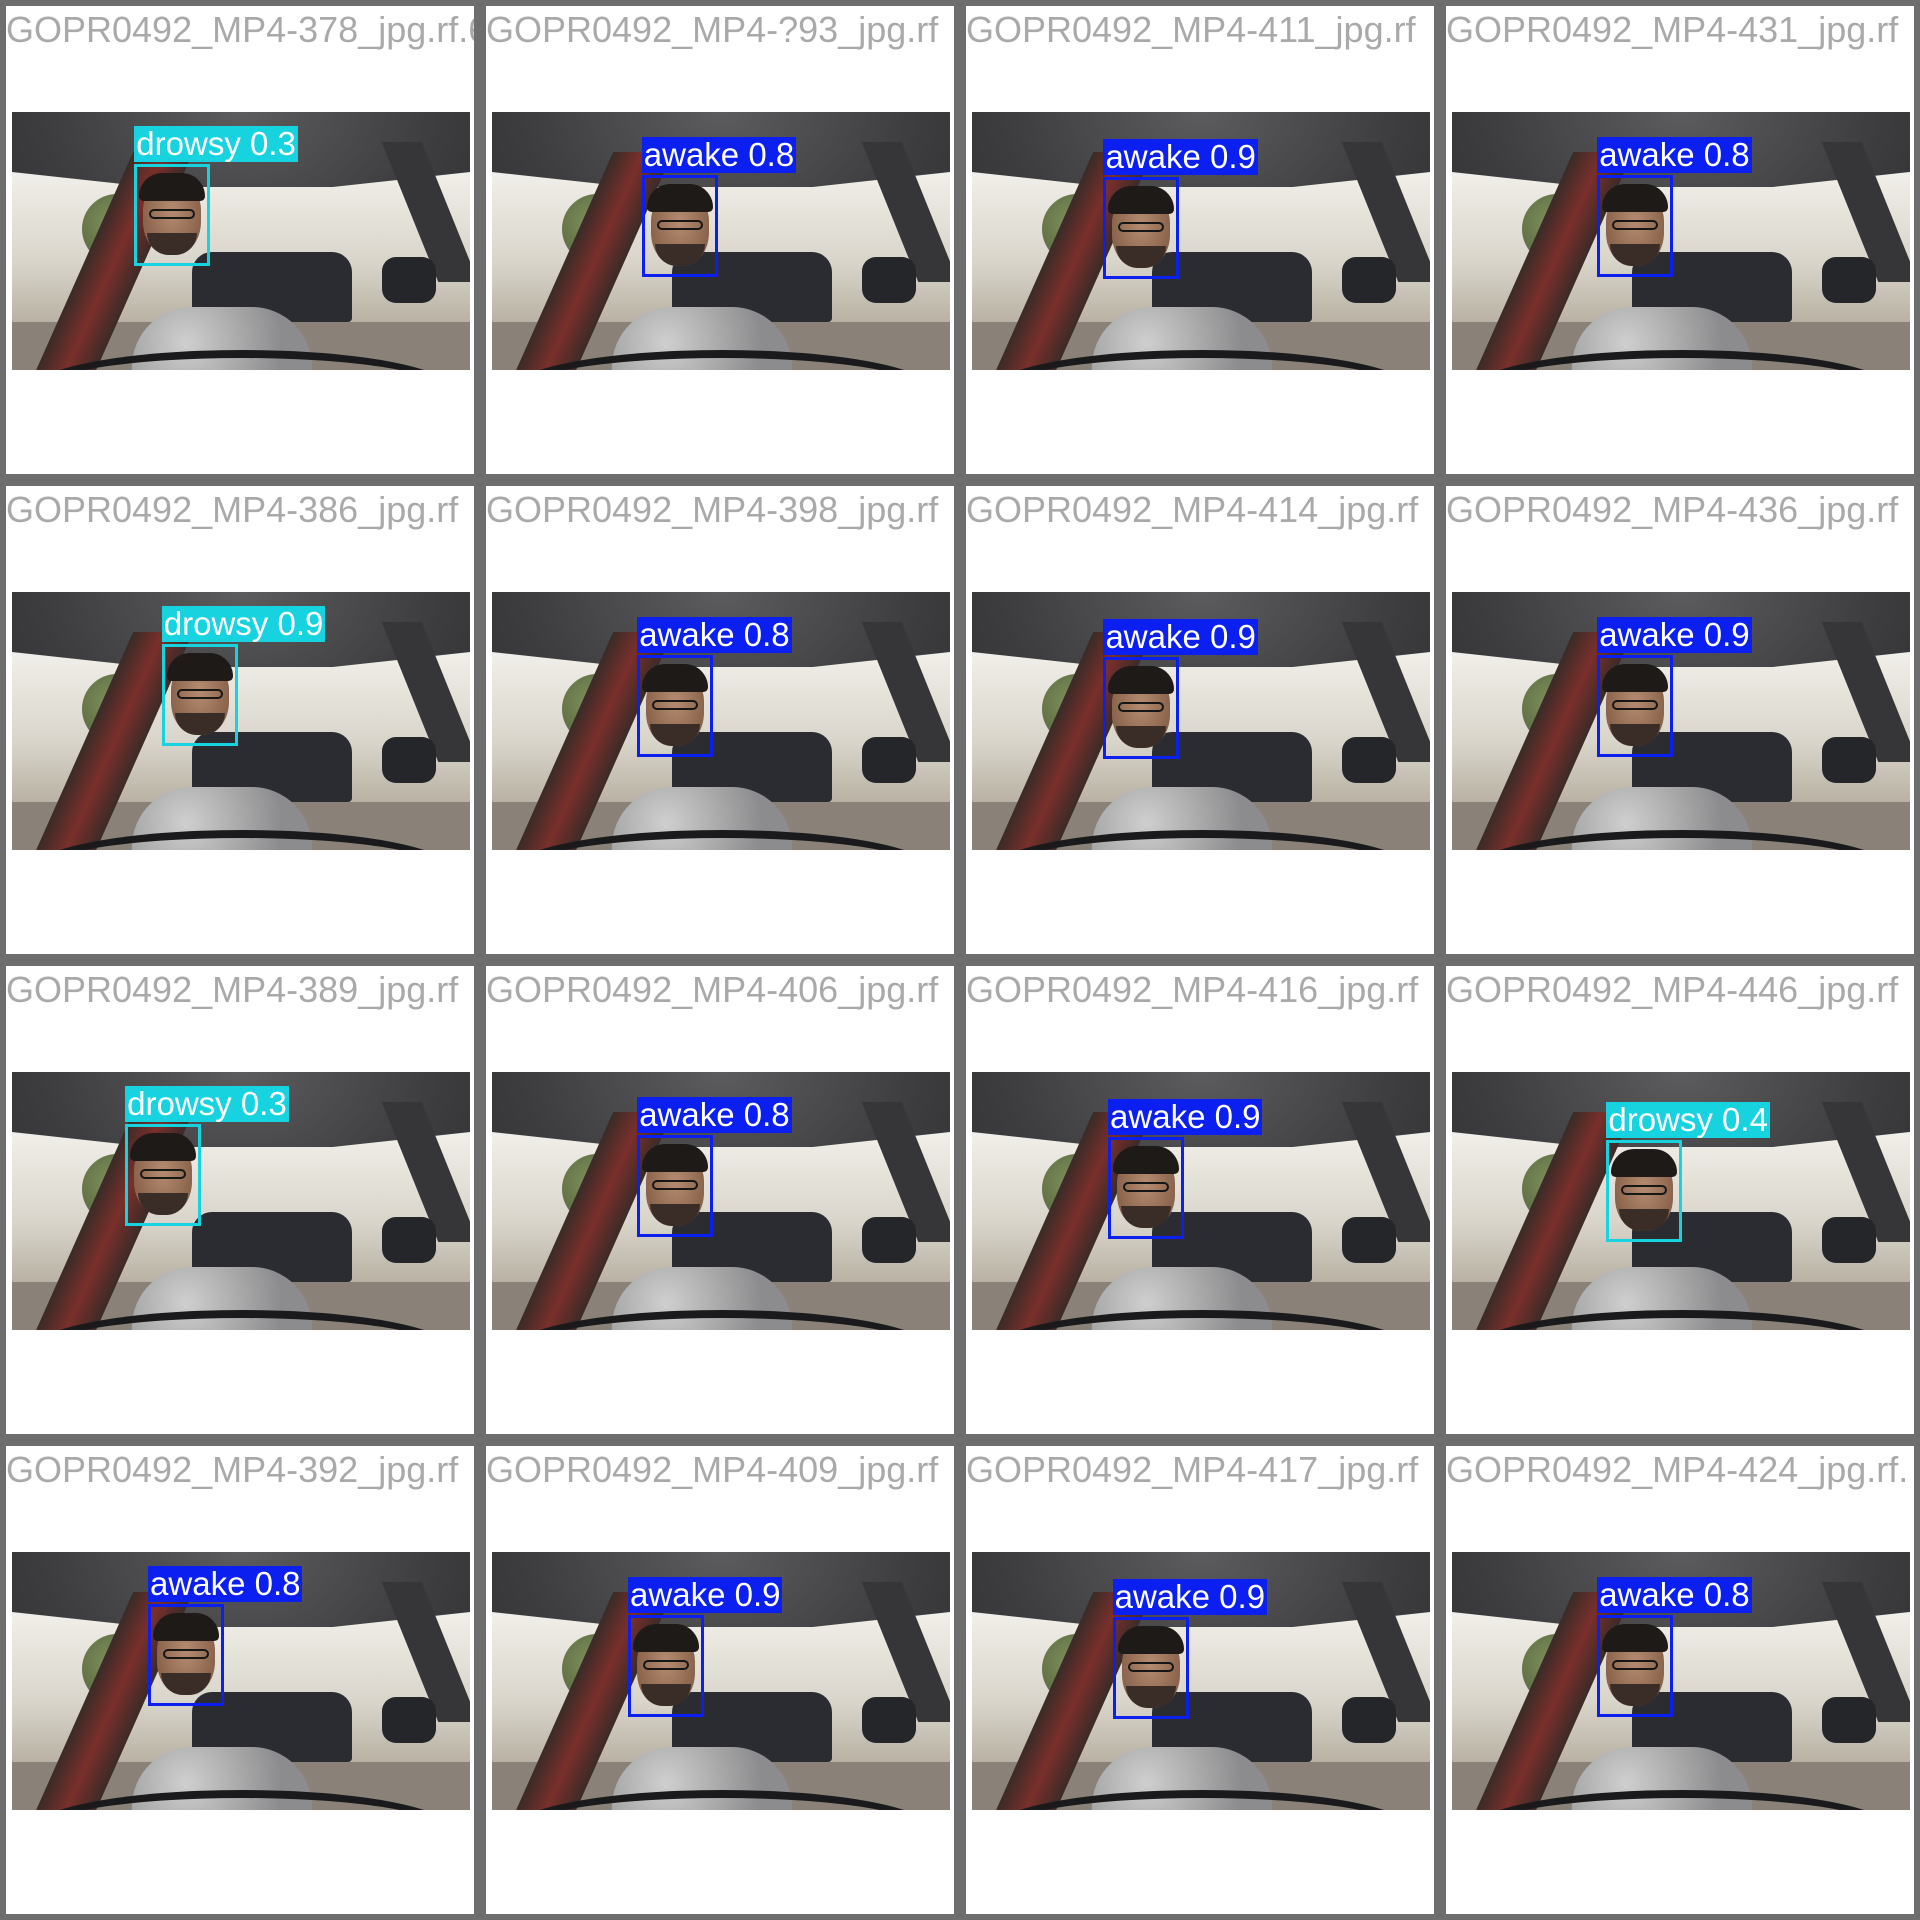 Image resolution: width=1920 pixels, height=1920 pixels. Describe the element at coordinates (1192, 509) in the screenshot. I see `image-filename: GOPR0492_MP4-414_jpg.rf` at that location.